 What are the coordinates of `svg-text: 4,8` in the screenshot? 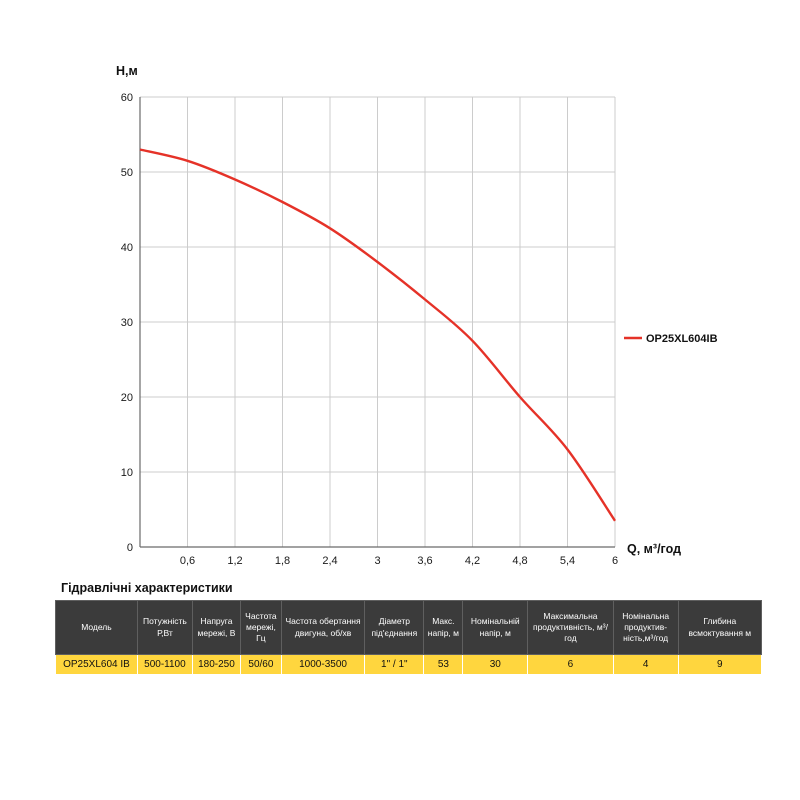 It's located at (519, 561).